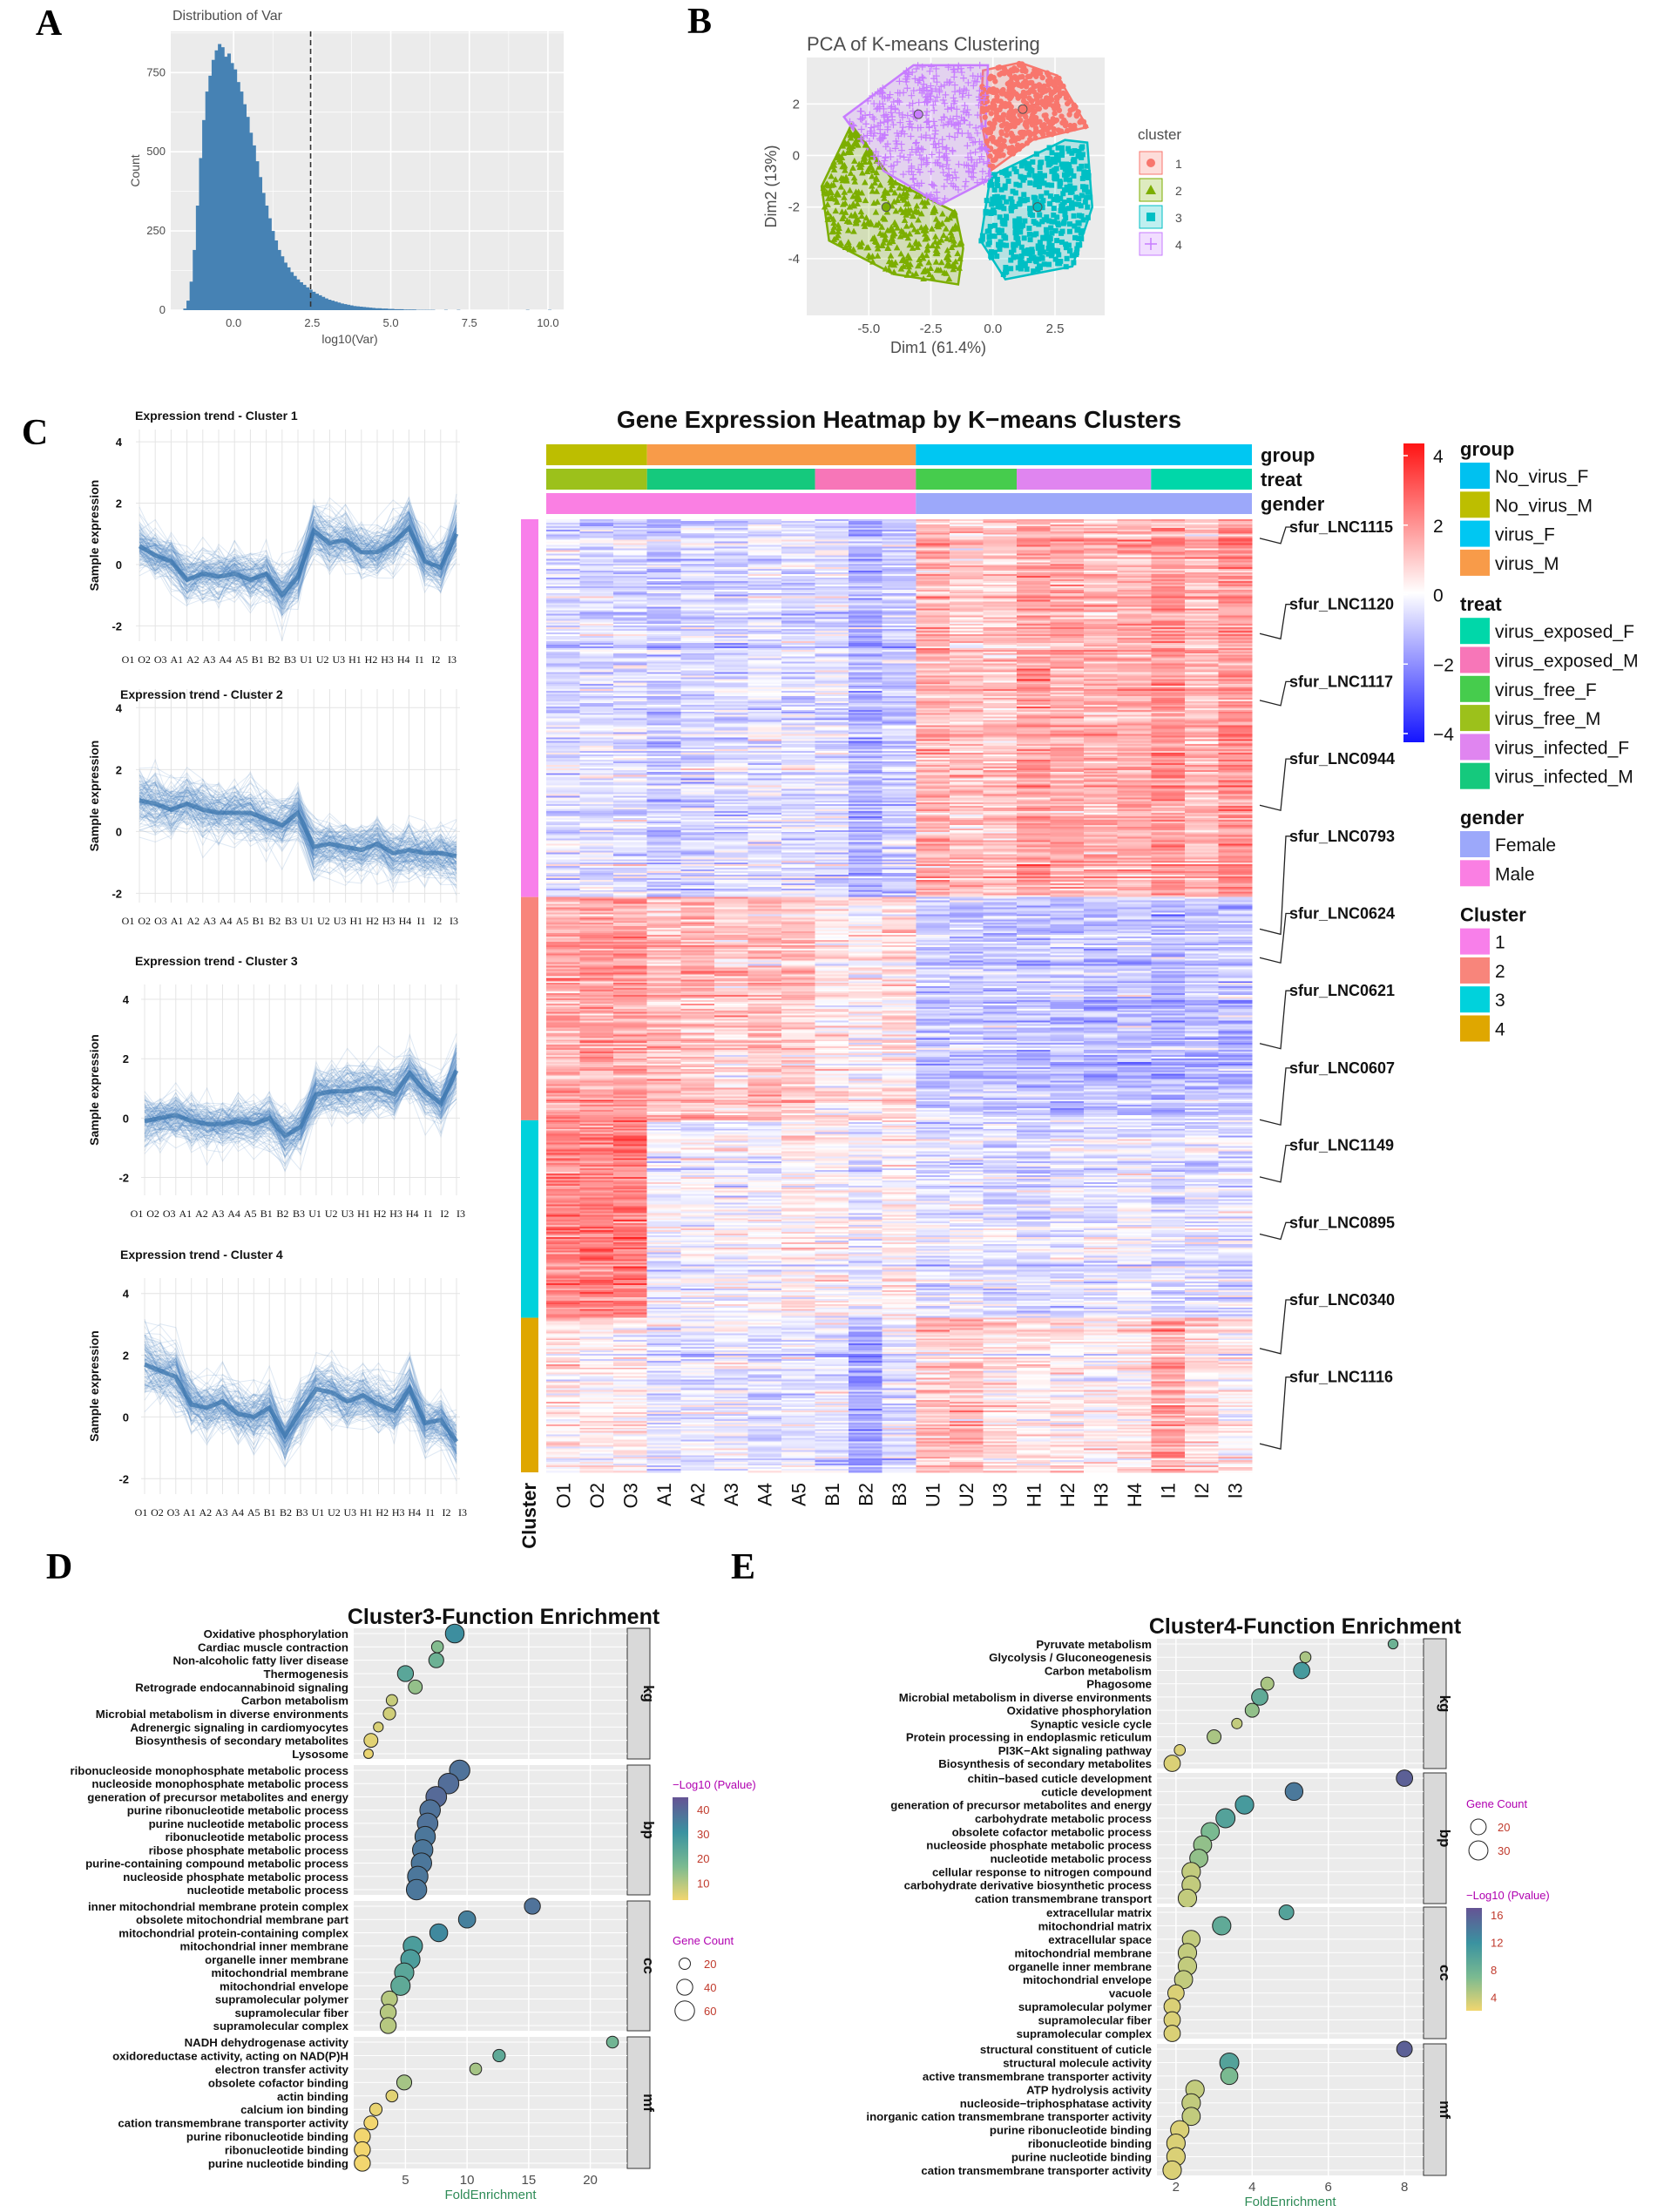 Image resolution: width=1657 pixels, height=2212 pixels. What do you see at coordinates (137, 1213) in the screenshot?
I see `x-tick-label: O1` at bounding box center [137, 1213].